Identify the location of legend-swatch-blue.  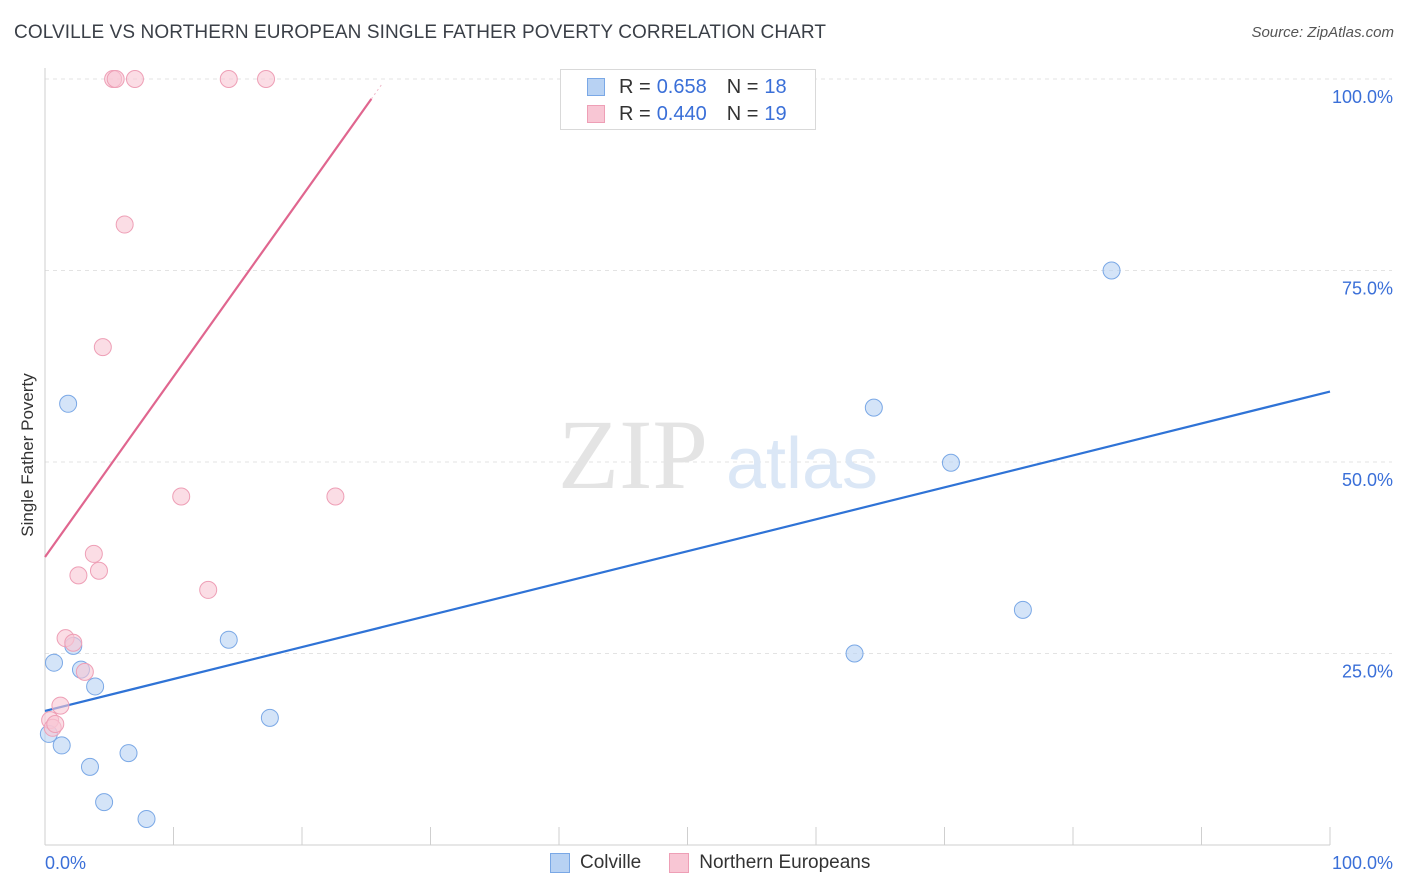
(596, 87).